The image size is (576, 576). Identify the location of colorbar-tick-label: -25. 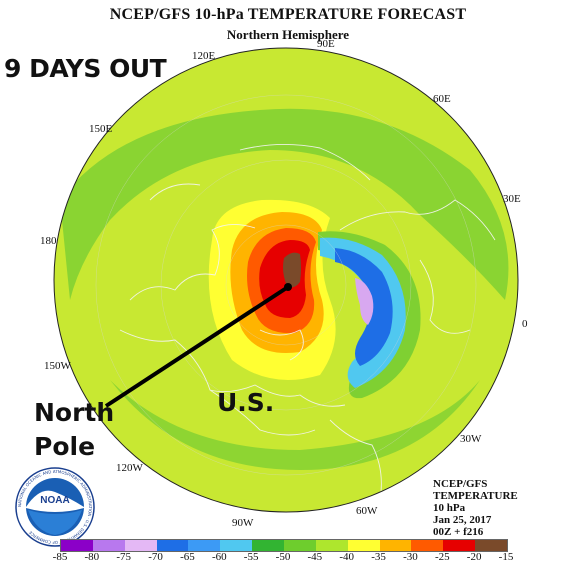
(442, 557).